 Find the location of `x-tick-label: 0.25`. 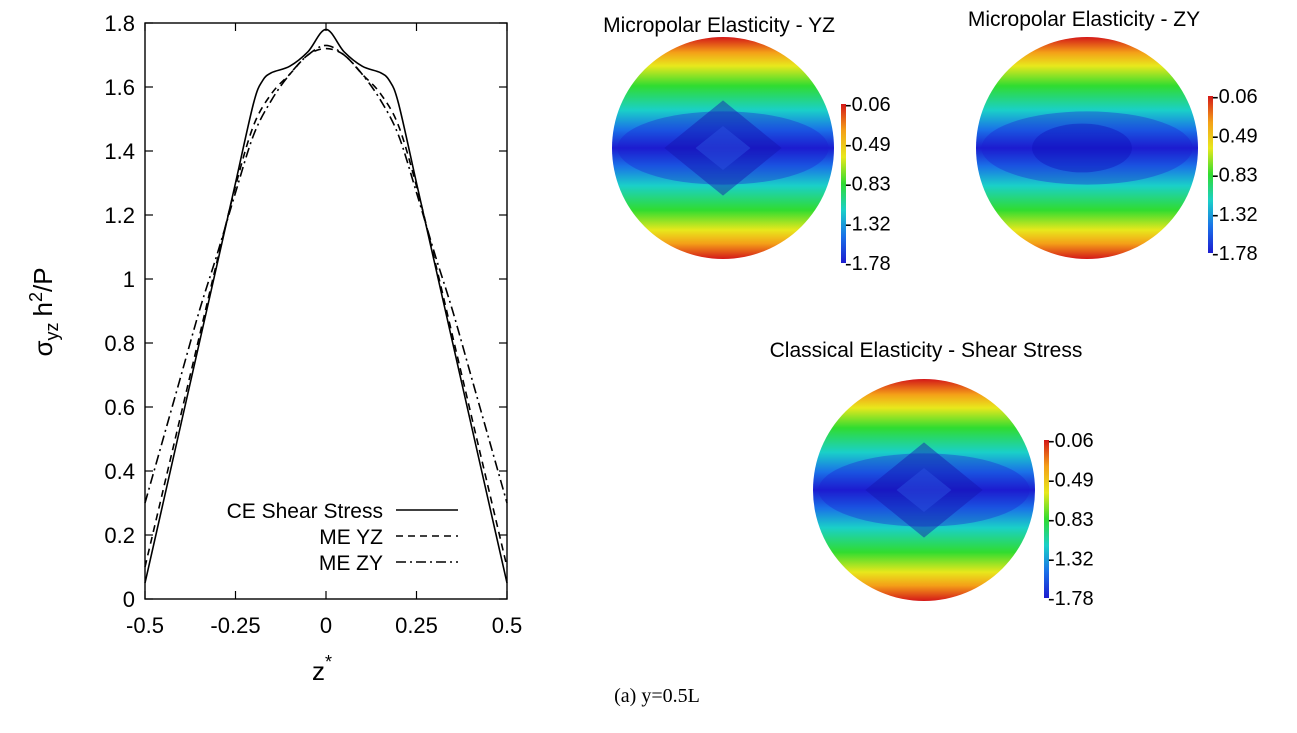

x-tick-label: 0.25 is located at coordinates (416, 625).